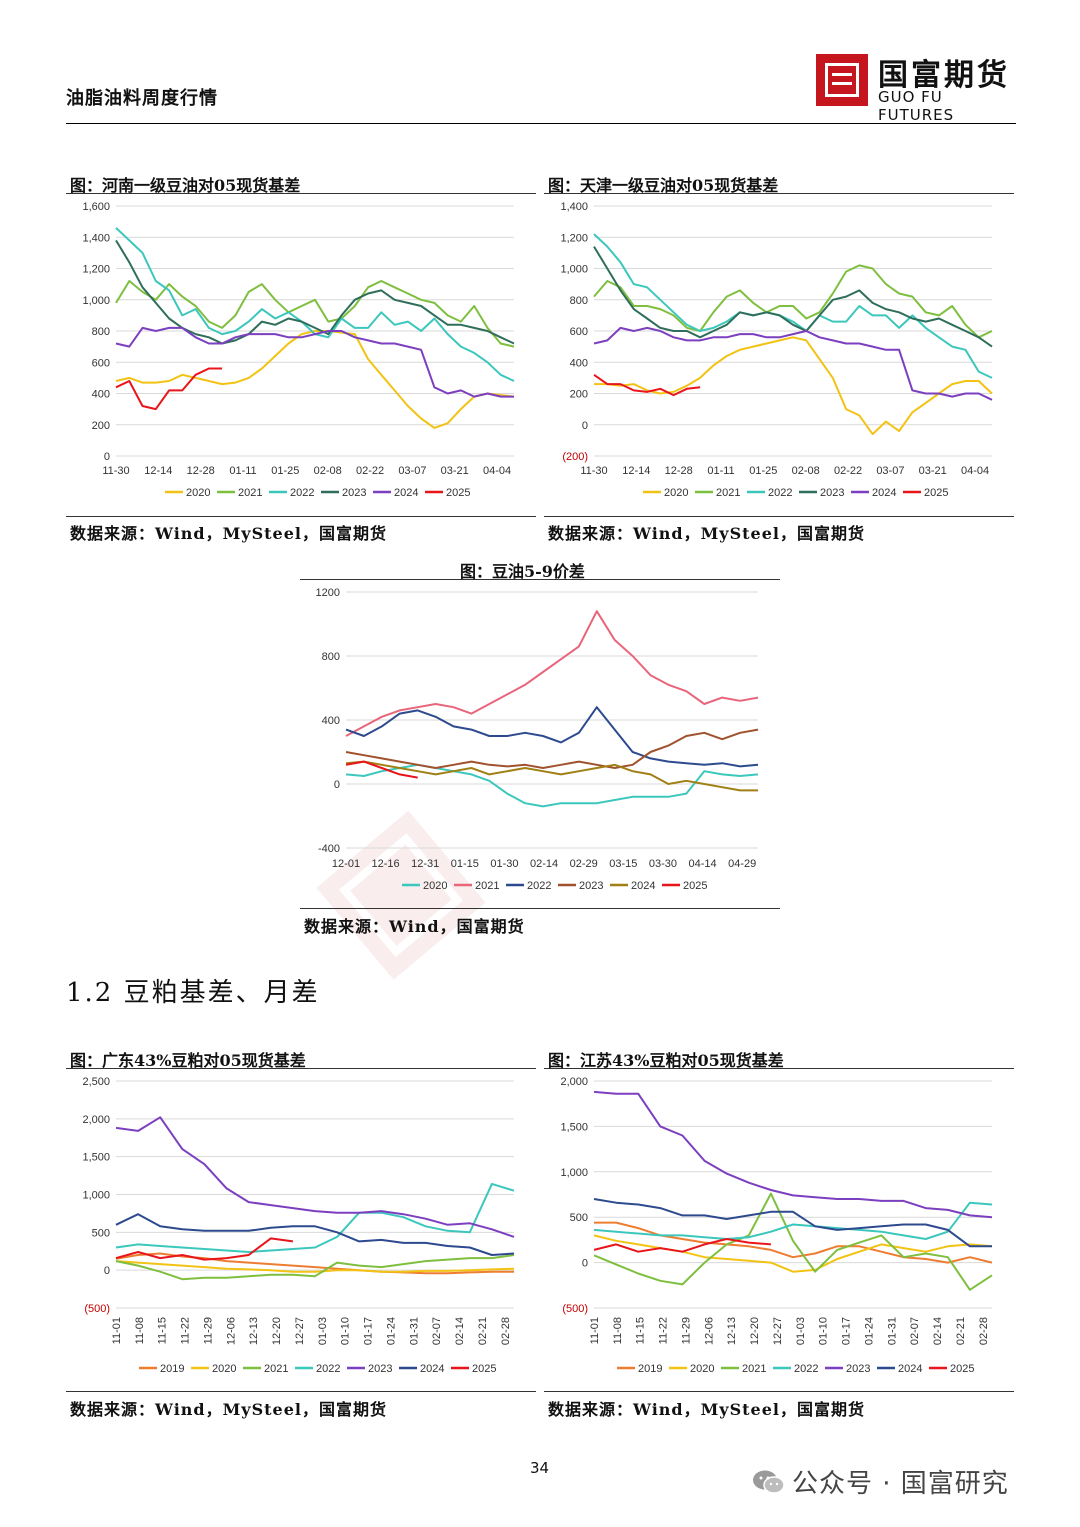 The image size is (1080, 1527). Describe the element at coordinates (848, 471) in the screenshot. I see `x-tick-label: 02-22` at that location.